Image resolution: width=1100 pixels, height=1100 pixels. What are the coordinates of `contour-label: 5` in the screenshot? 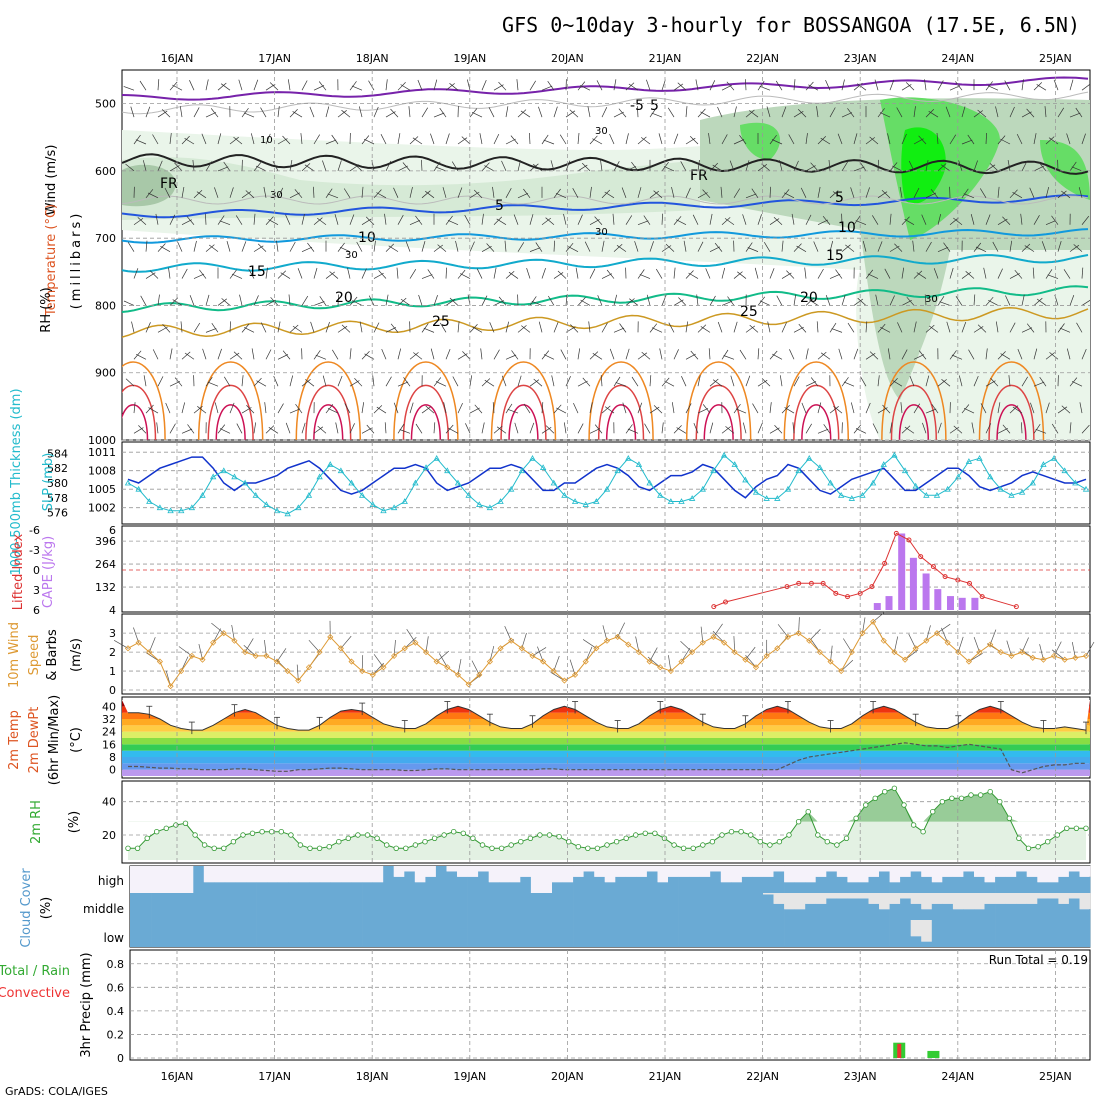 It's located at (839, 198).